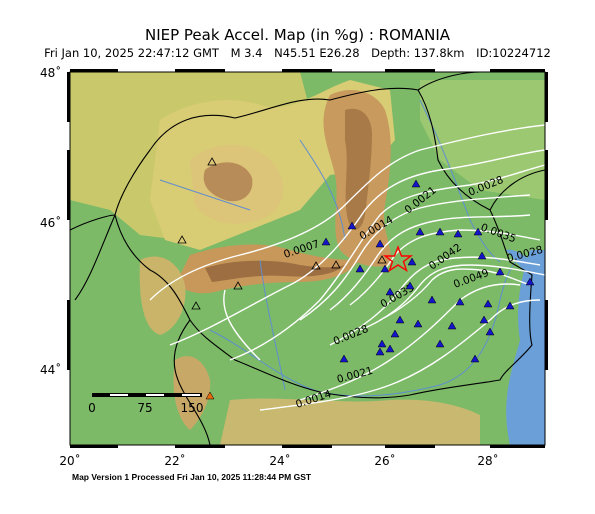 The width and height of the screenshot is (595, 514). I want to click on peak-markers, so click(282, 233).